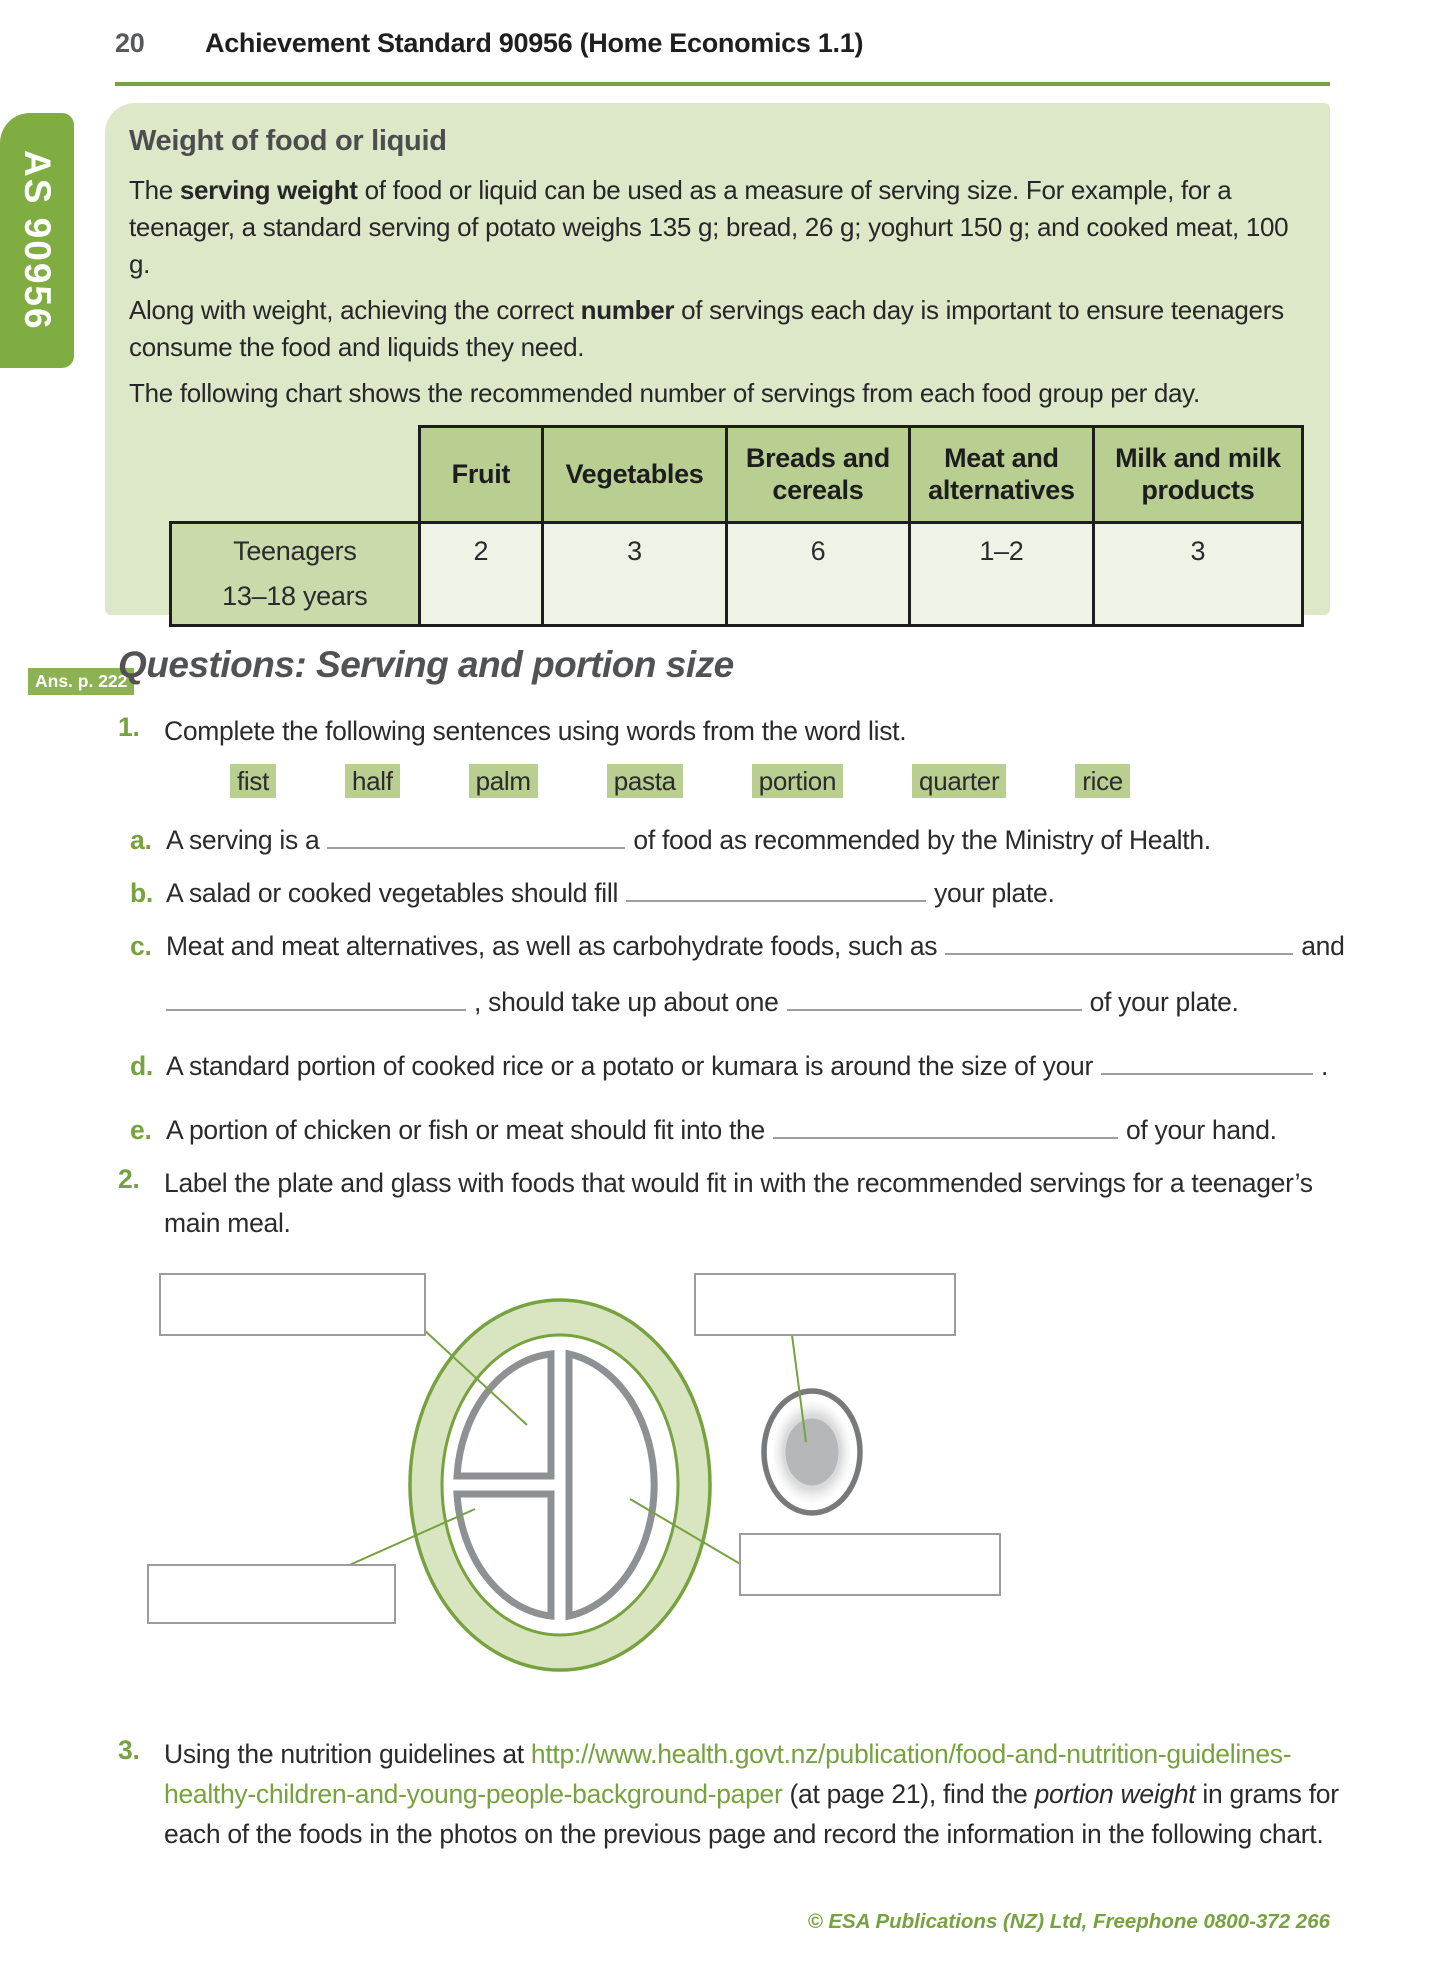 This screenshot has height=1977, width=1445. I want to click on blank-e, so click(945, 1125).